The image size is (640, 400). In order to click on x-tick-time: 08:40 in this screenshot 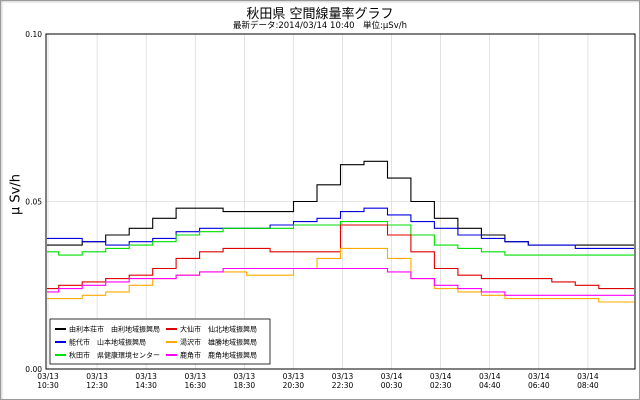, I will do `click(588, 385)`.